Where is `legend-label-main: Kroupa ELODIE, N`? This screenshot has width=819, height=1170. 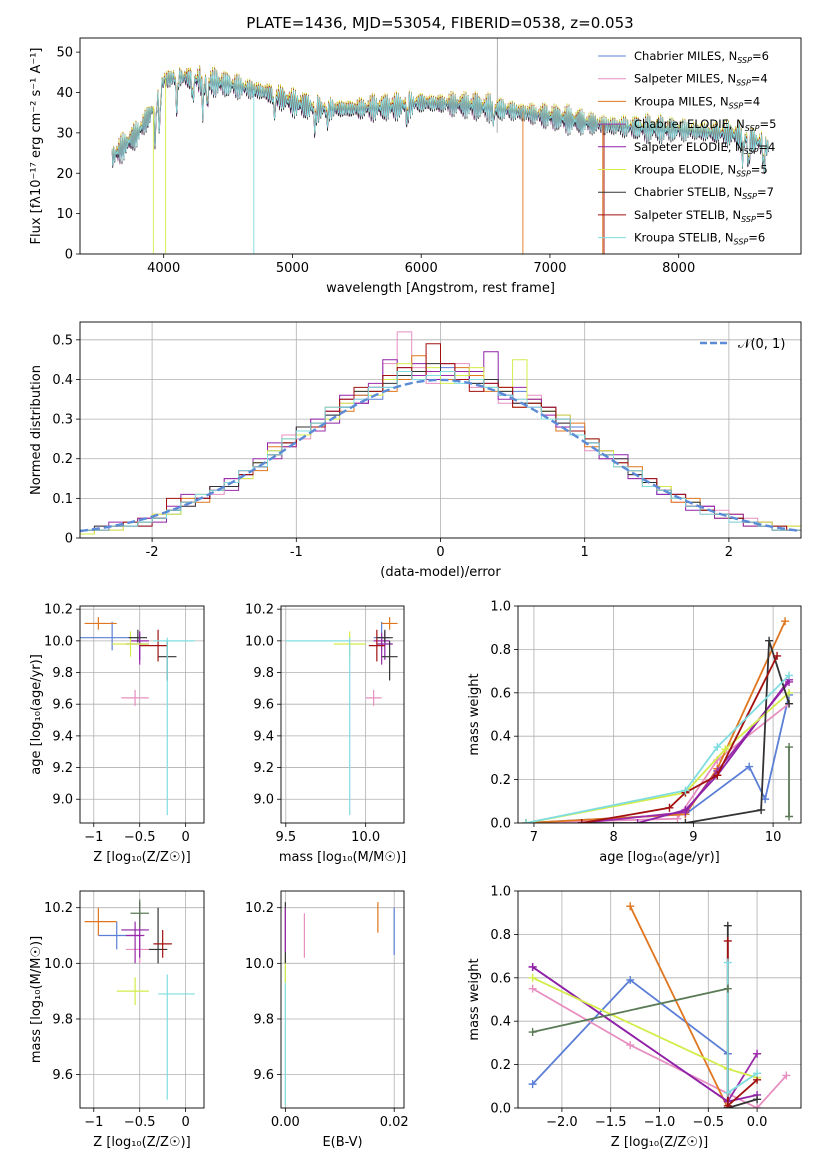 legend-label-main: Kroupa ELODIE, N is located at coordinates (685, 170).